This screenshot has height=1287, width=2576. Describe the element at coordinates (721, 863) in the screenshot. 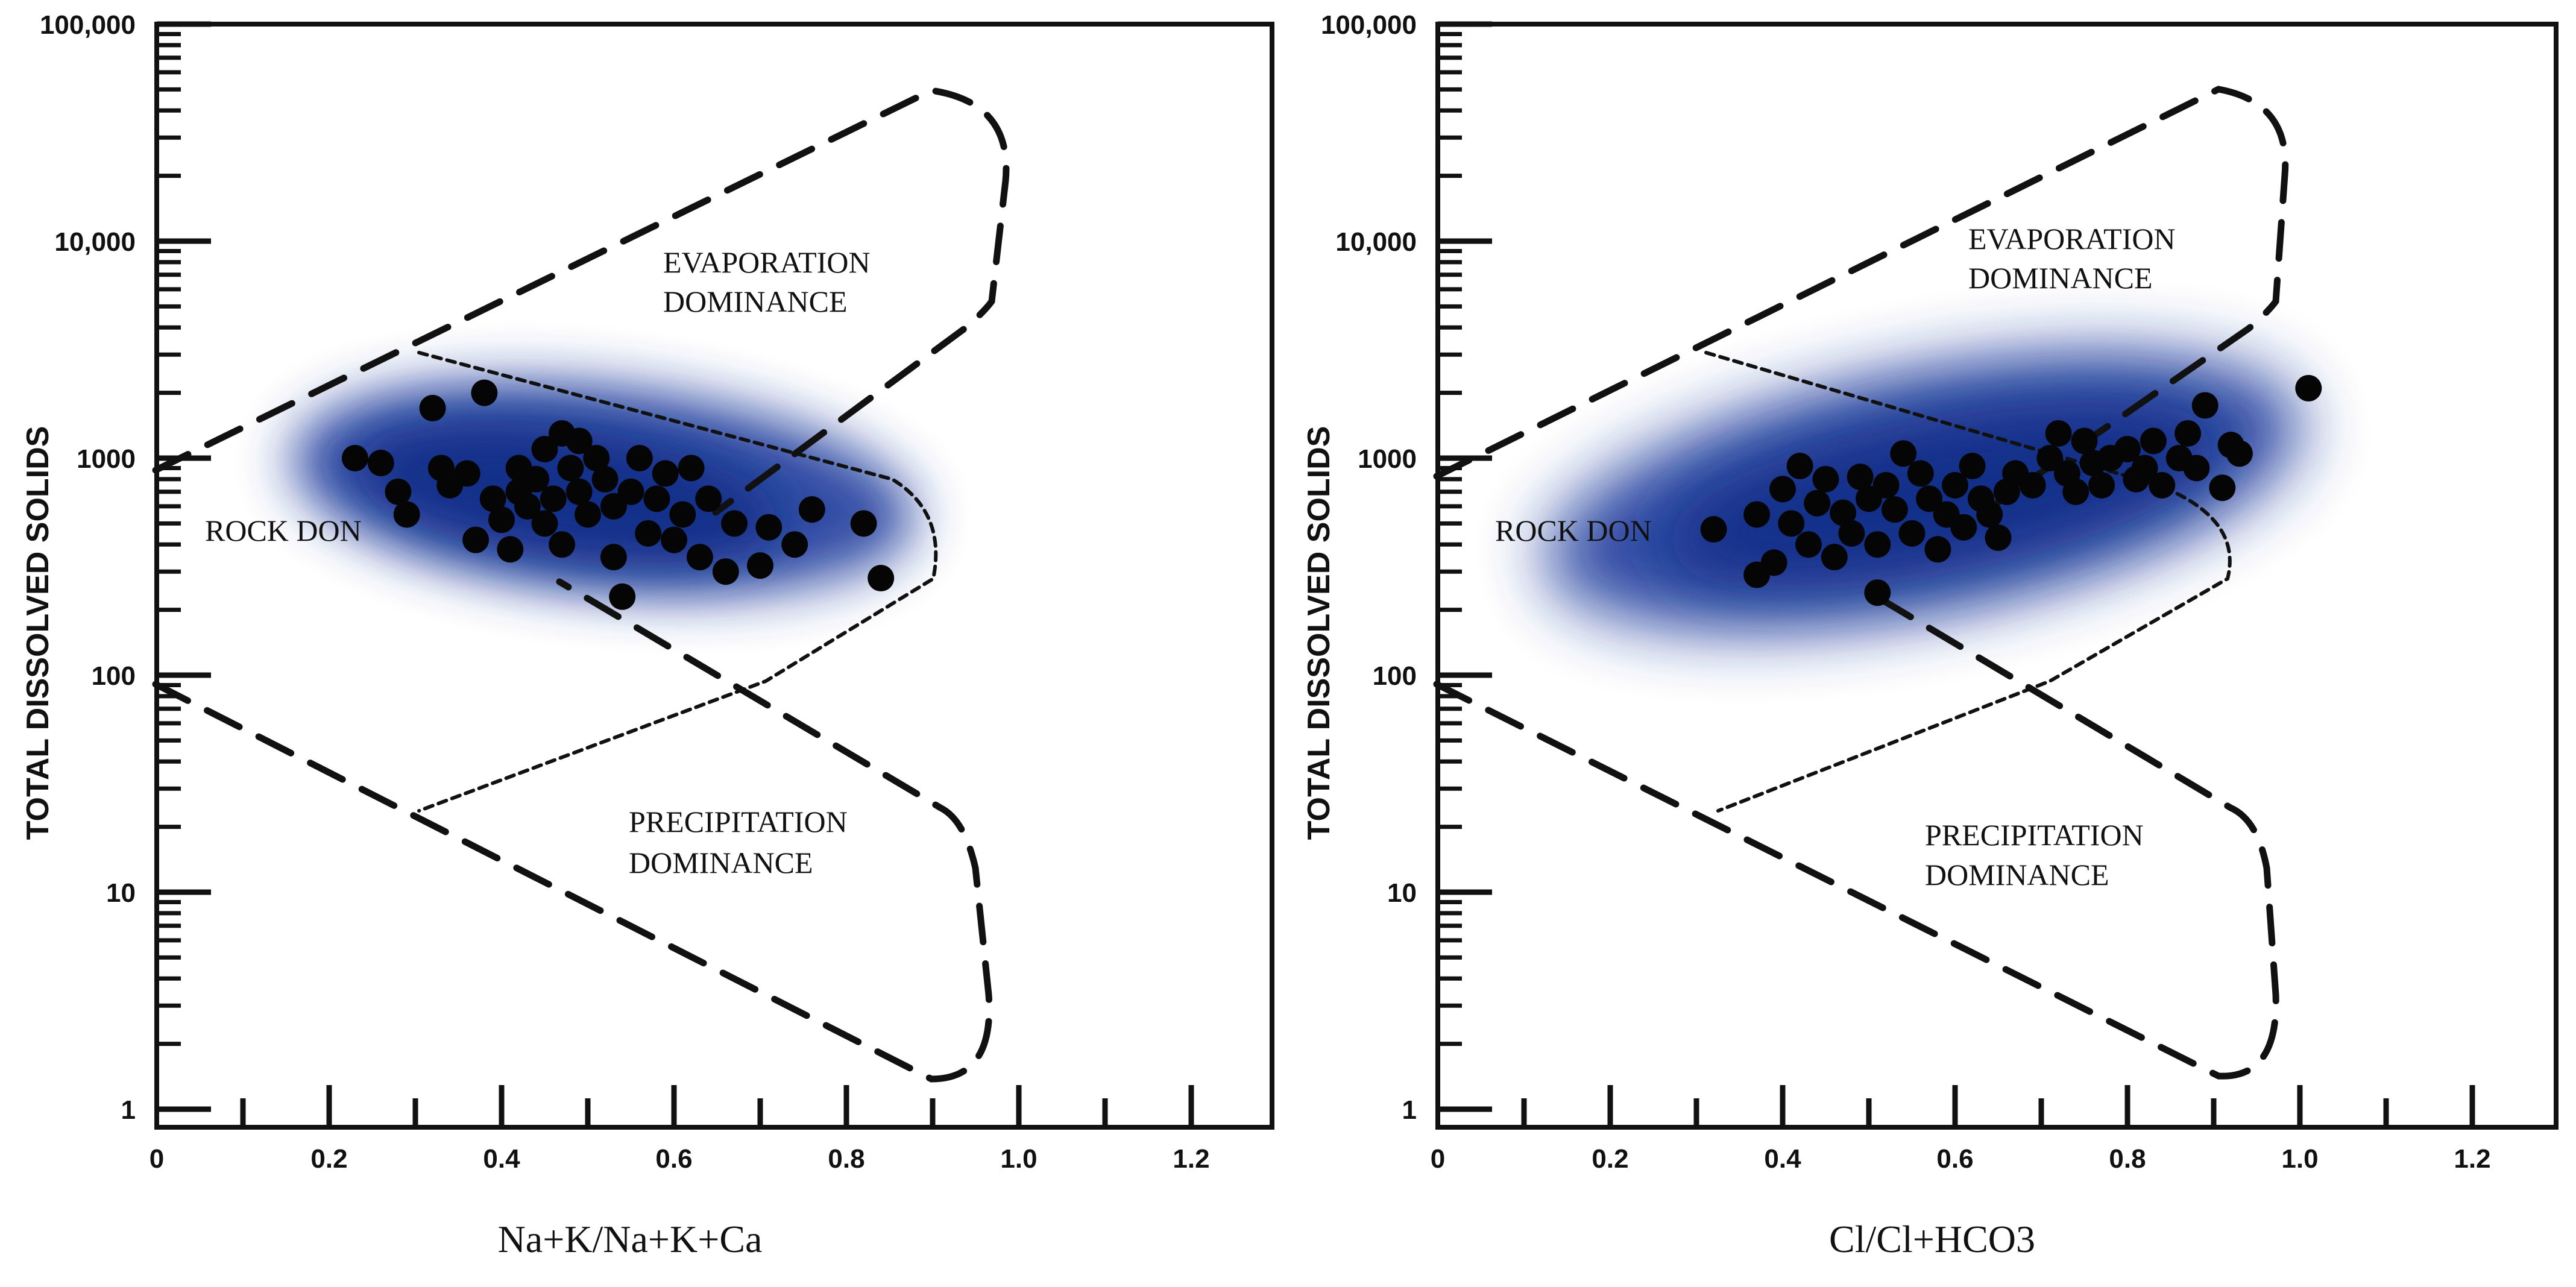

I see `region-label-precipitation-2: DOMINANCE` at that location.